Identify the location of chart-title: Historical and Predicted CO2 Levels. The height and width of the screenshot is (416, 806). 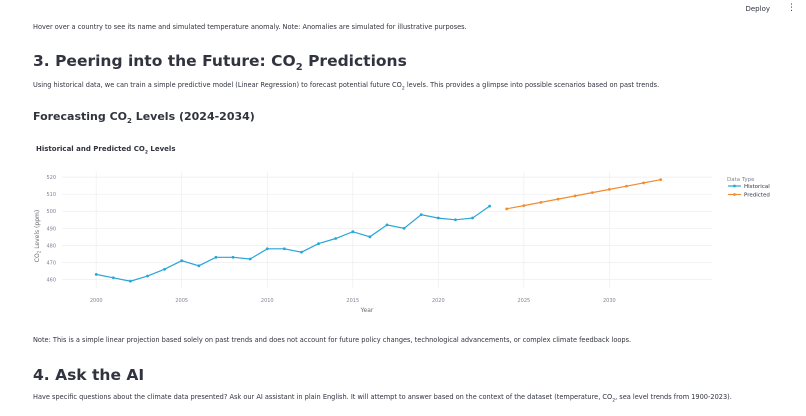
(106, 150).